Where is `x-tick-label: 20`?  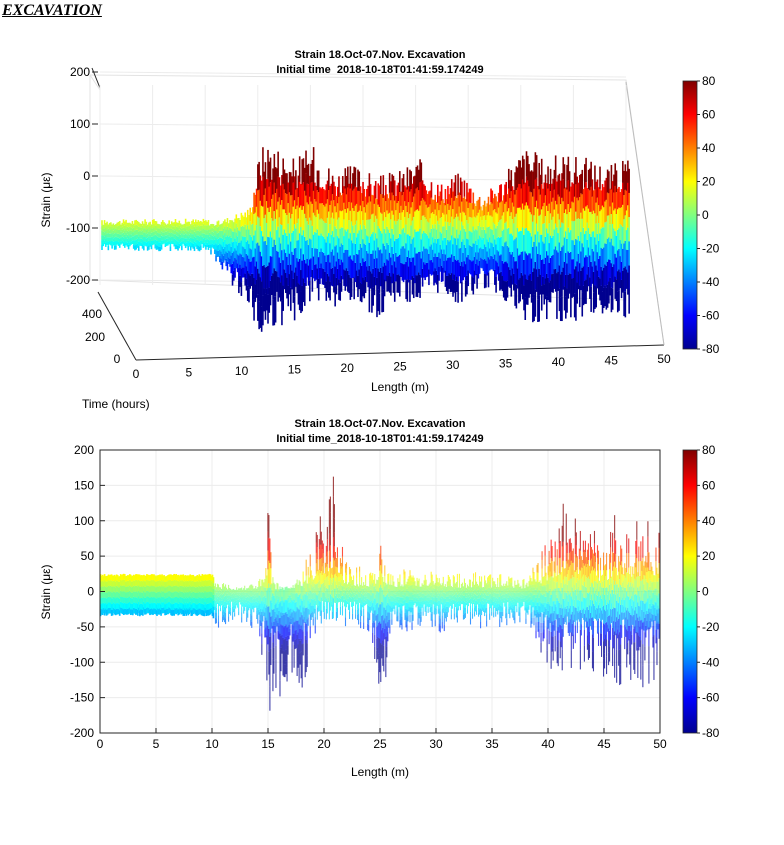
x-tick-label: 20 is located at coordinates (348, 368).